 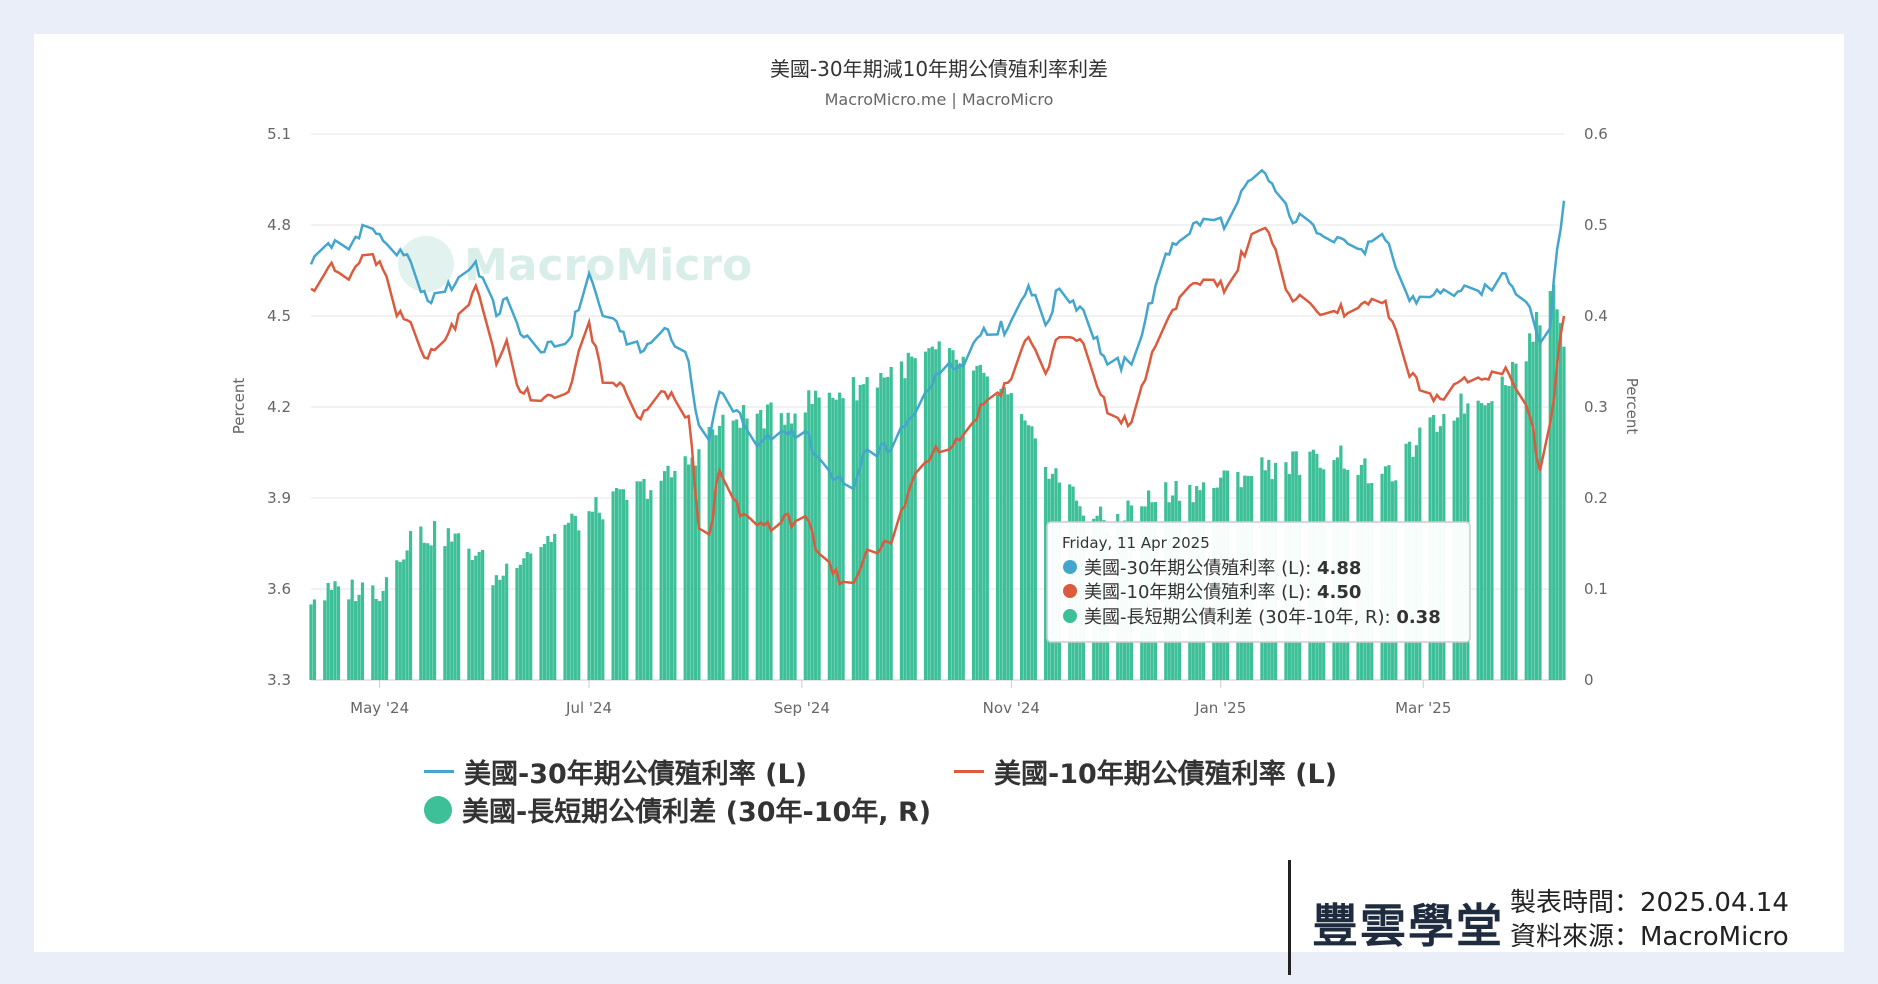 What do you see at coordinates (1632, 406) in the screenshot?
I see `right-axis-title: Percent` at bounding box center [1632, 406].